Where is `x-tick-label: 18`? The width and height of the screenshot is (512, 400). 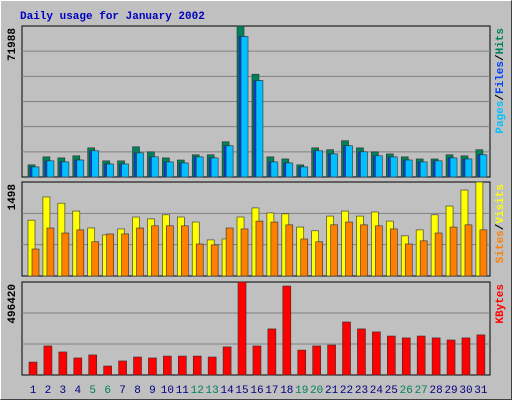 x-tick-label: 18 is located at coordinates (286, 391).